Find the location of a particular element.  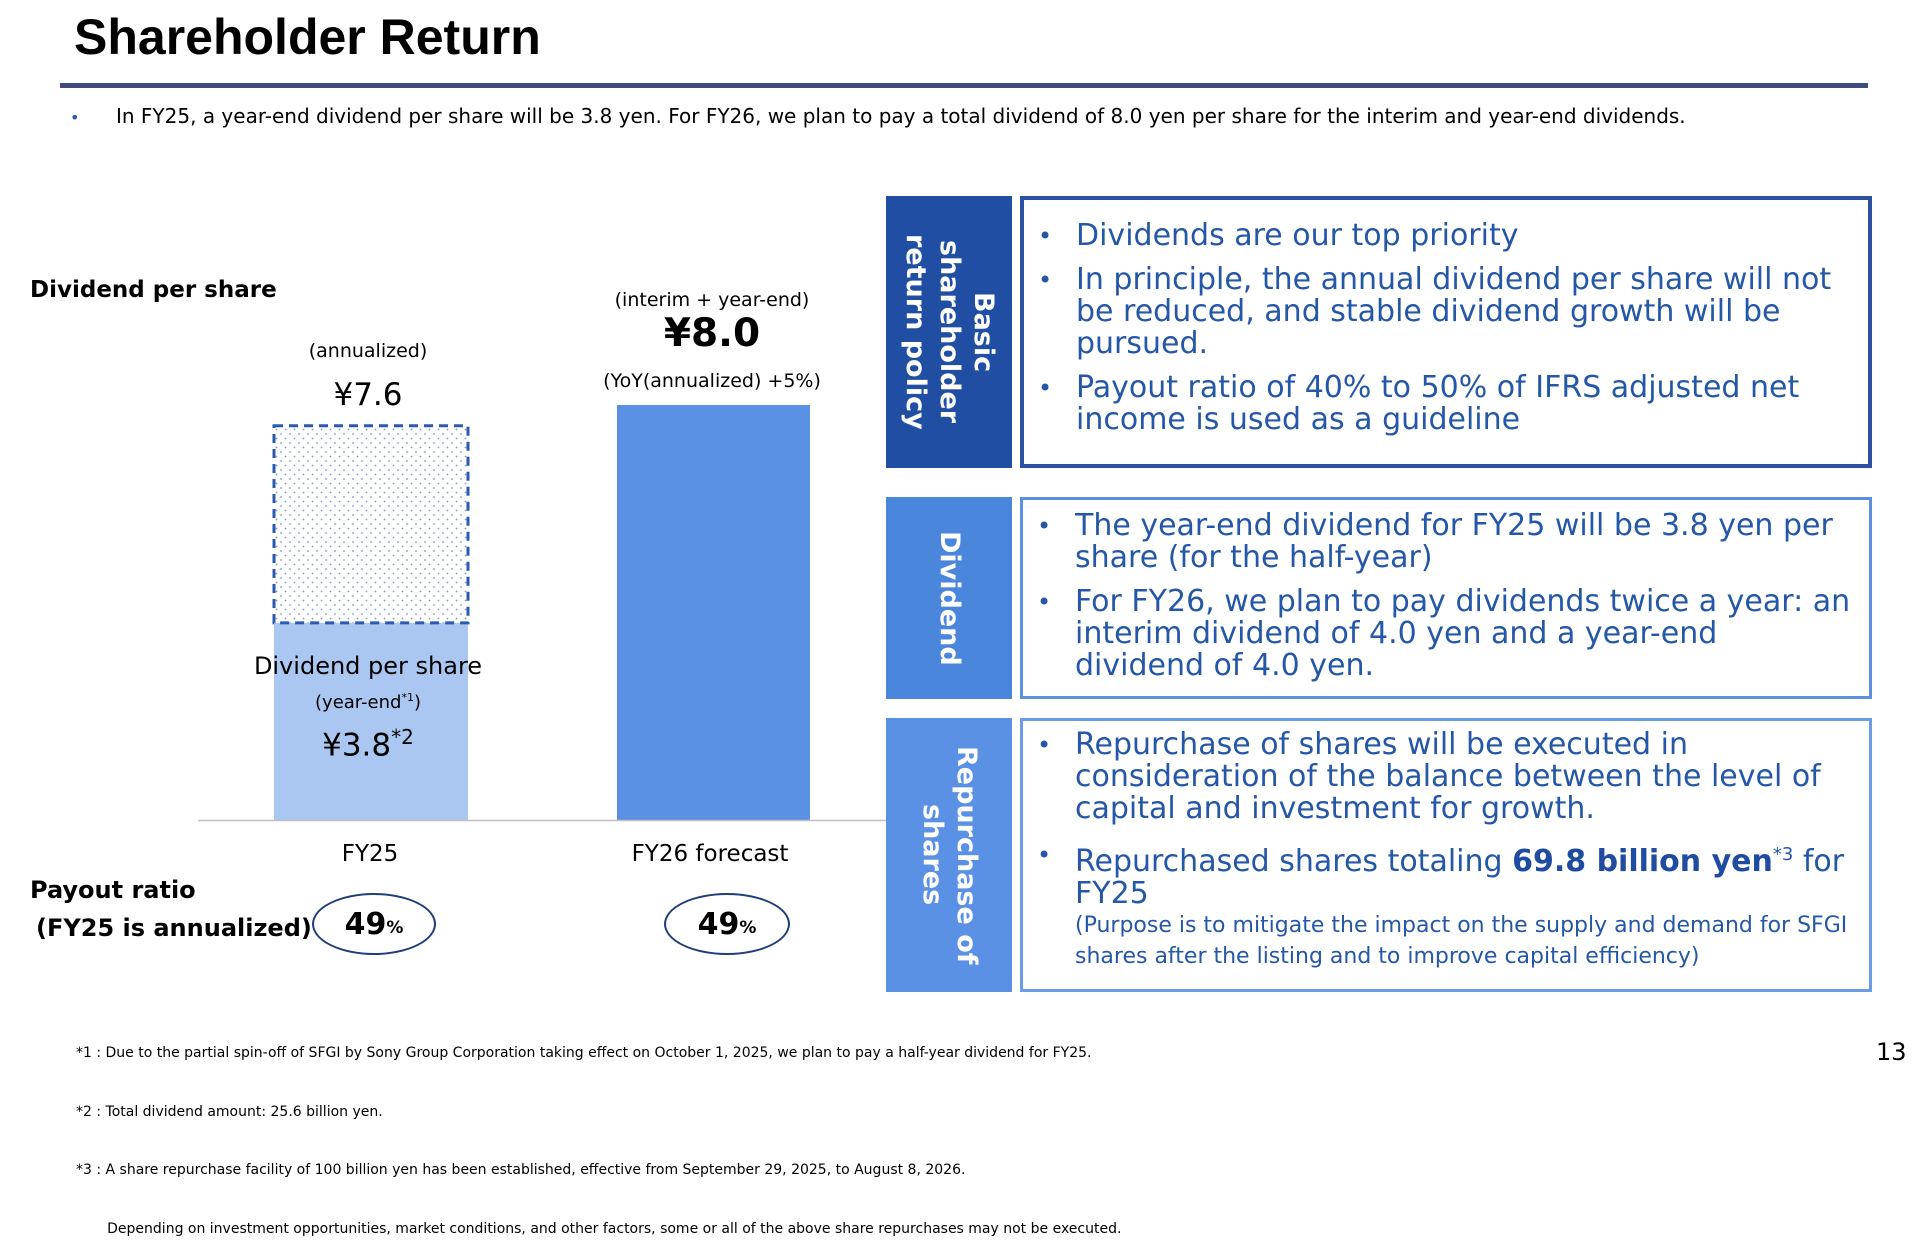

fy25-bar-sub: (year-end*1) is located at coordinates (368, 702).